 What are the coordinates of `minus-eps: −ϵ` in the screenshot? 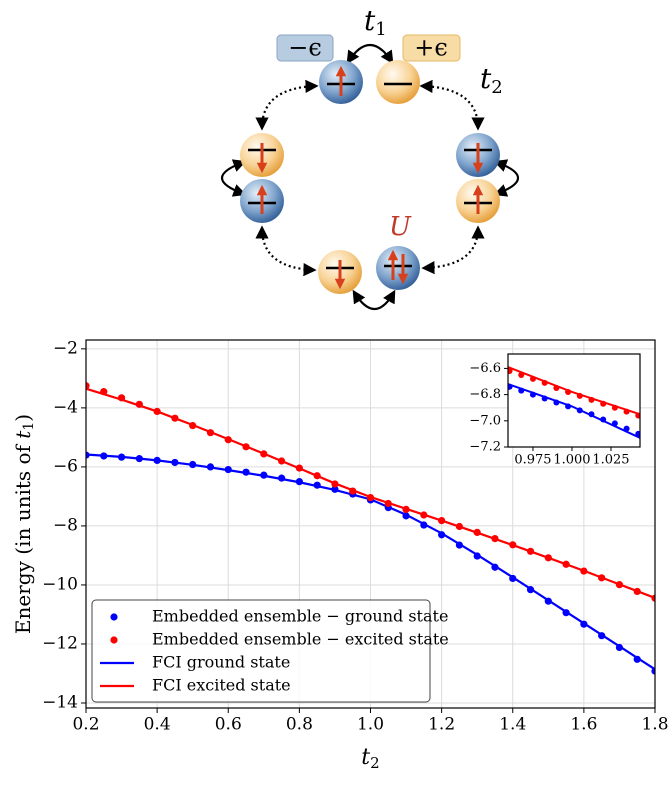 It's located at (305, 48).